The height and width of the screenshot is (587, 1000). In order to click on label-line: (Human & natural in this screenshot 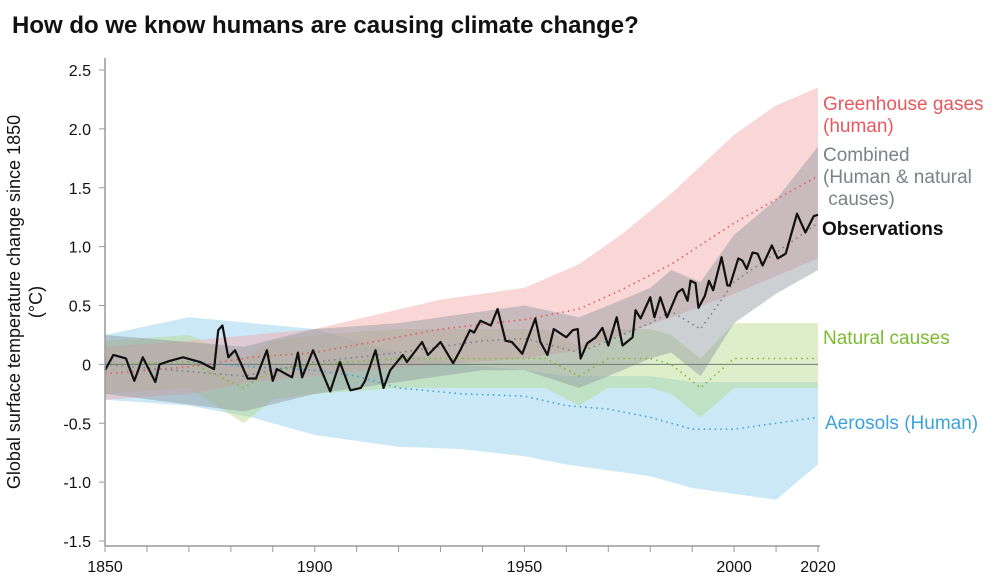, I will do `click(897, 177)`.